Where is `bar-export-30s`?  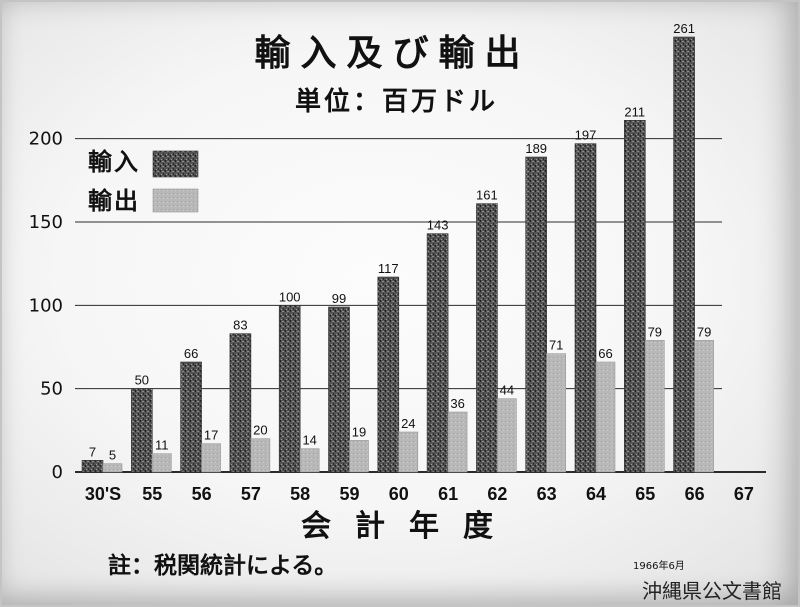
bar-export-30s is located at coordinates (112, 468).